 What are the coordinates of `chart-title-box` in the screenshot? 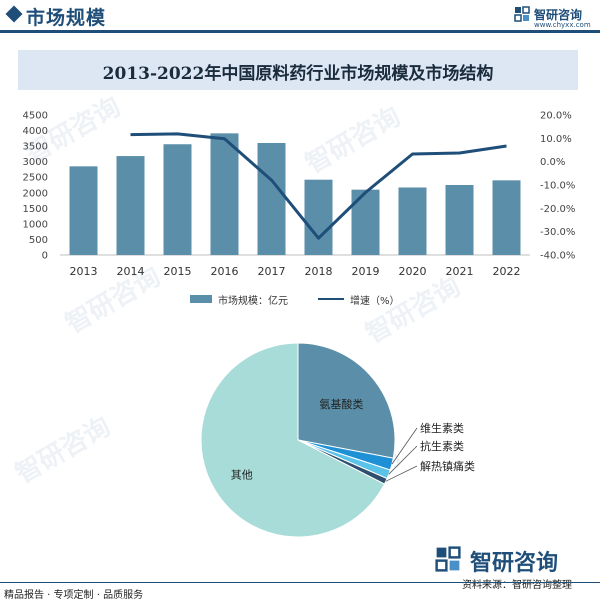 It's located at (298, 70).